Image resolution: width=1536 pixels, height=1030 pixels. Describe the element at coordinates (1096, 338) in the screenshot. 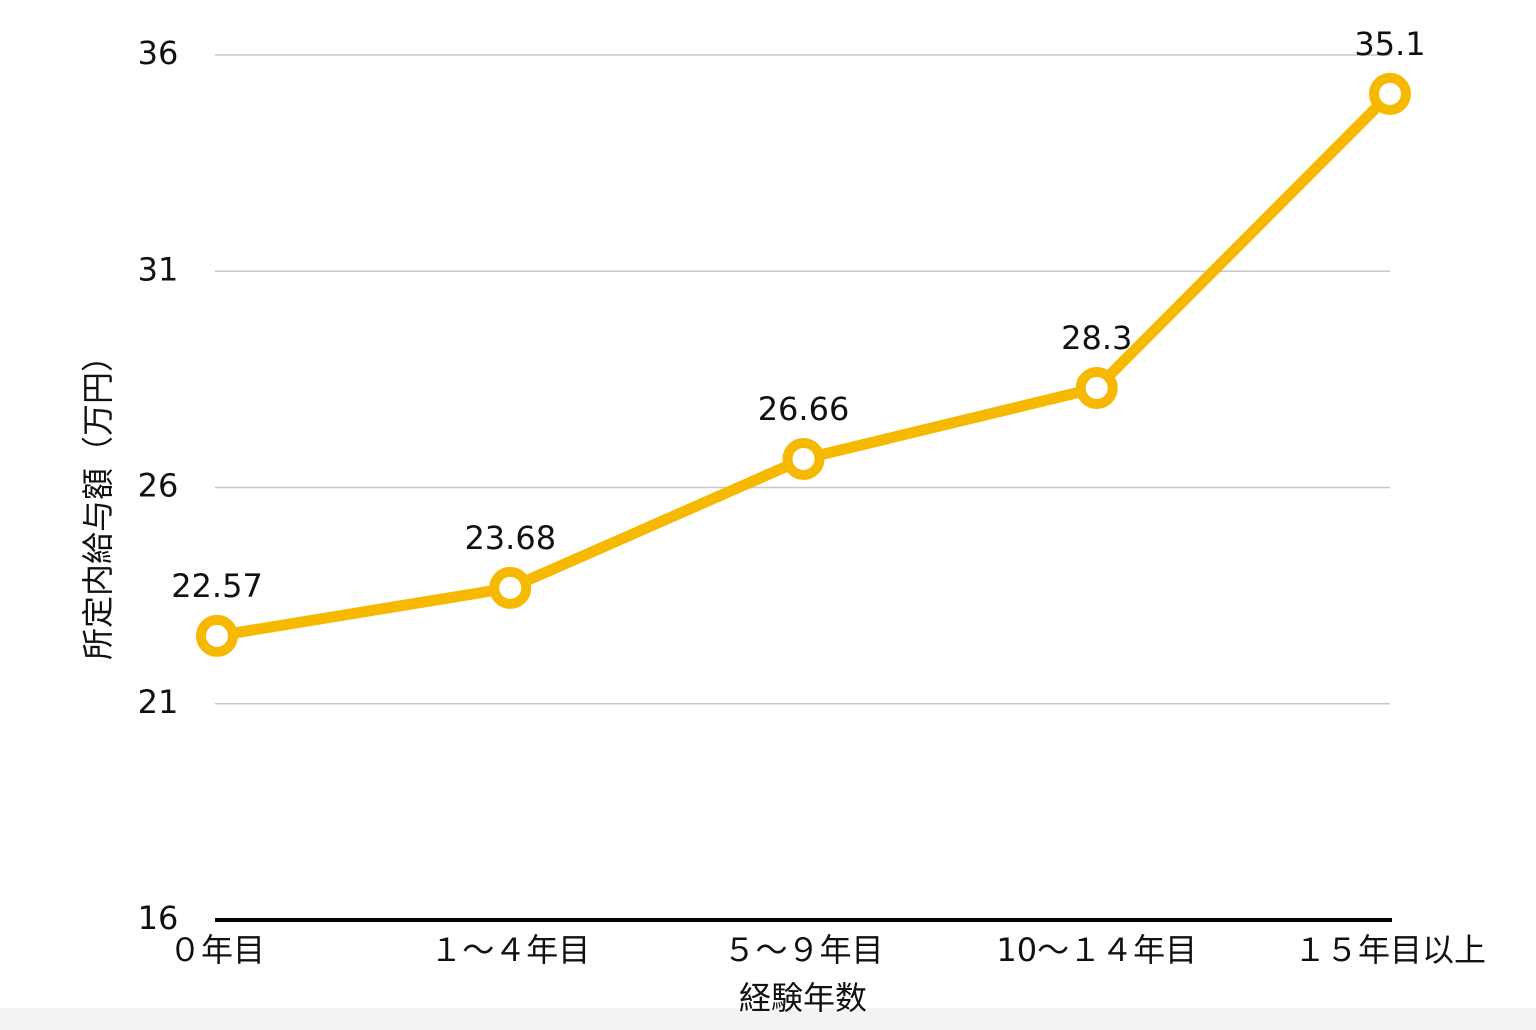

I see `data-label: 28.3` at that location.